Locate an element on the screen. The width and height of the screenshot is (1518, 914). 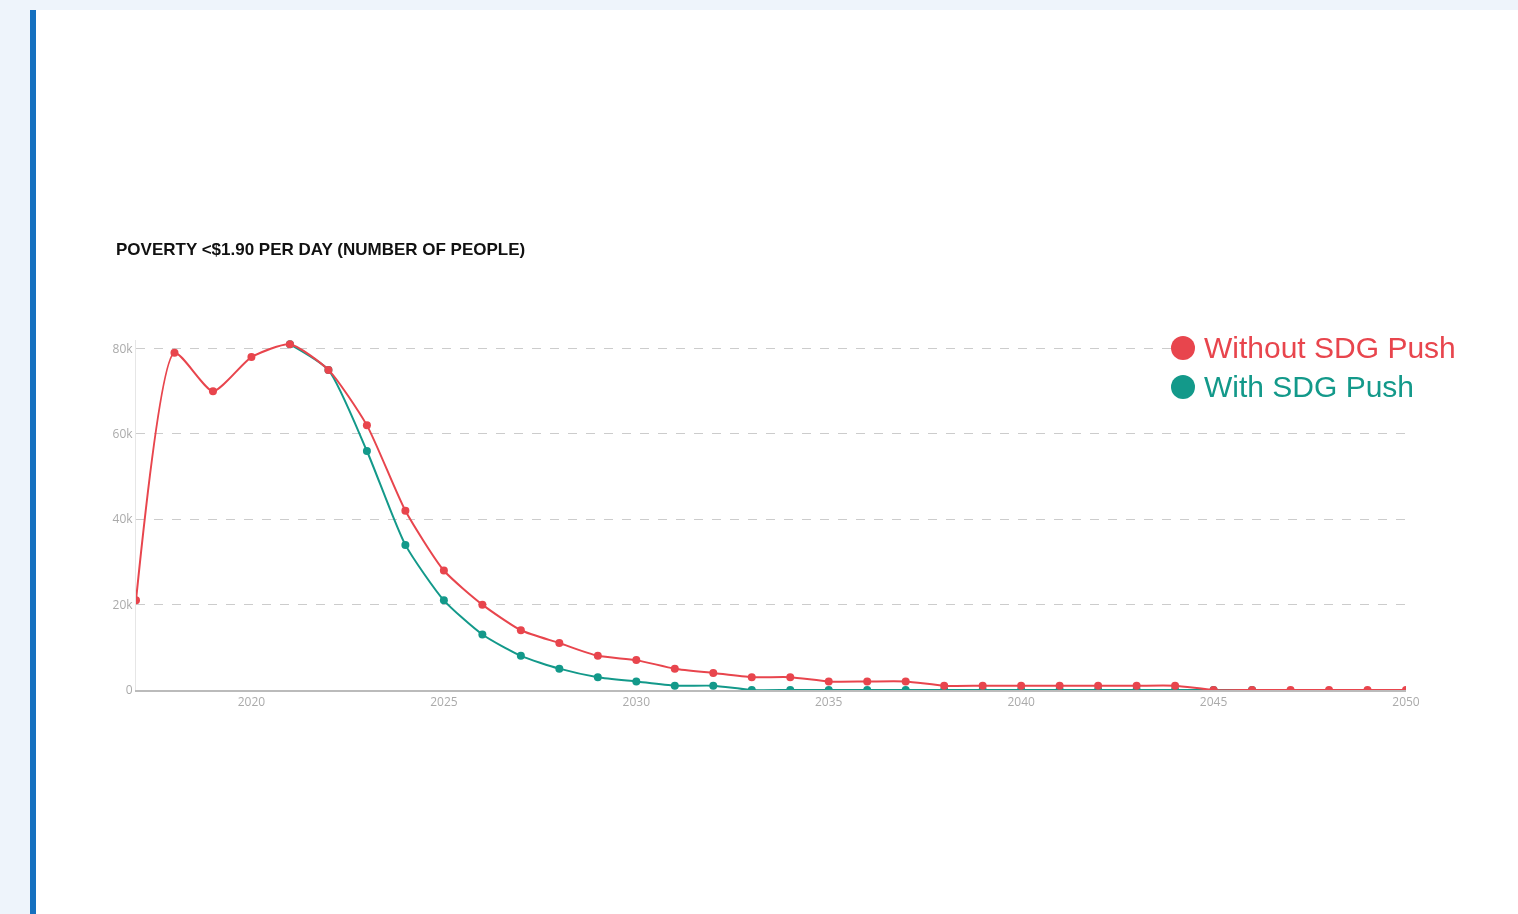
x-tick-label: 2035 is located at coordinates (829, 702).